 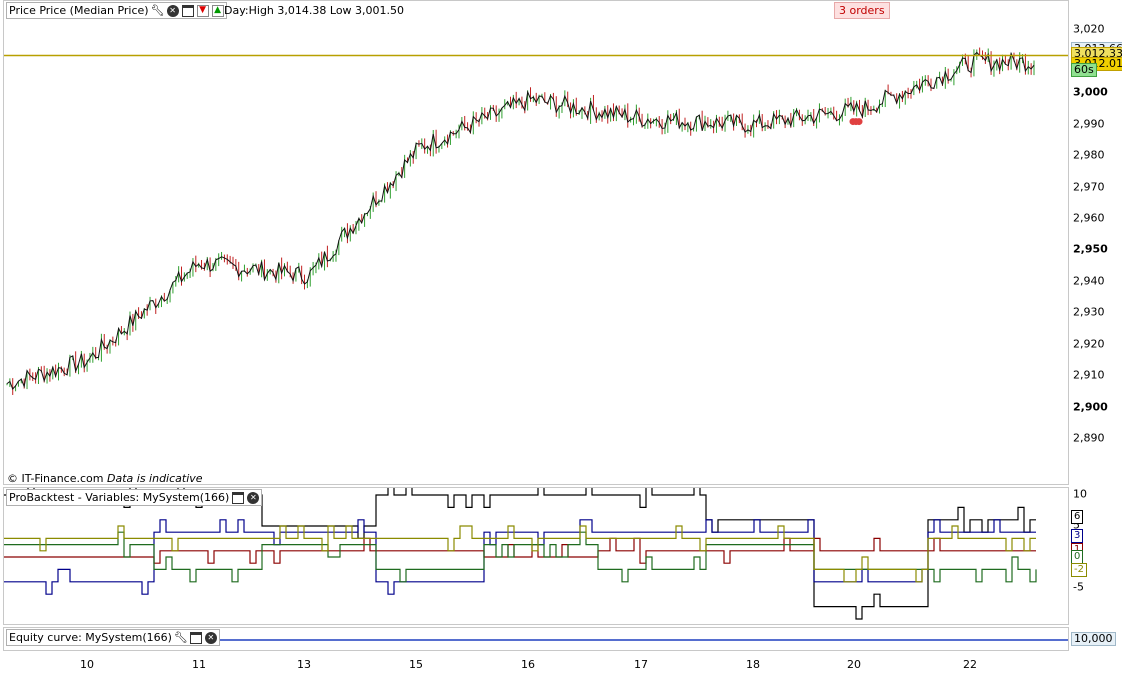 I want to click on x-axis-tick: 16, so click(x=528, y=664).